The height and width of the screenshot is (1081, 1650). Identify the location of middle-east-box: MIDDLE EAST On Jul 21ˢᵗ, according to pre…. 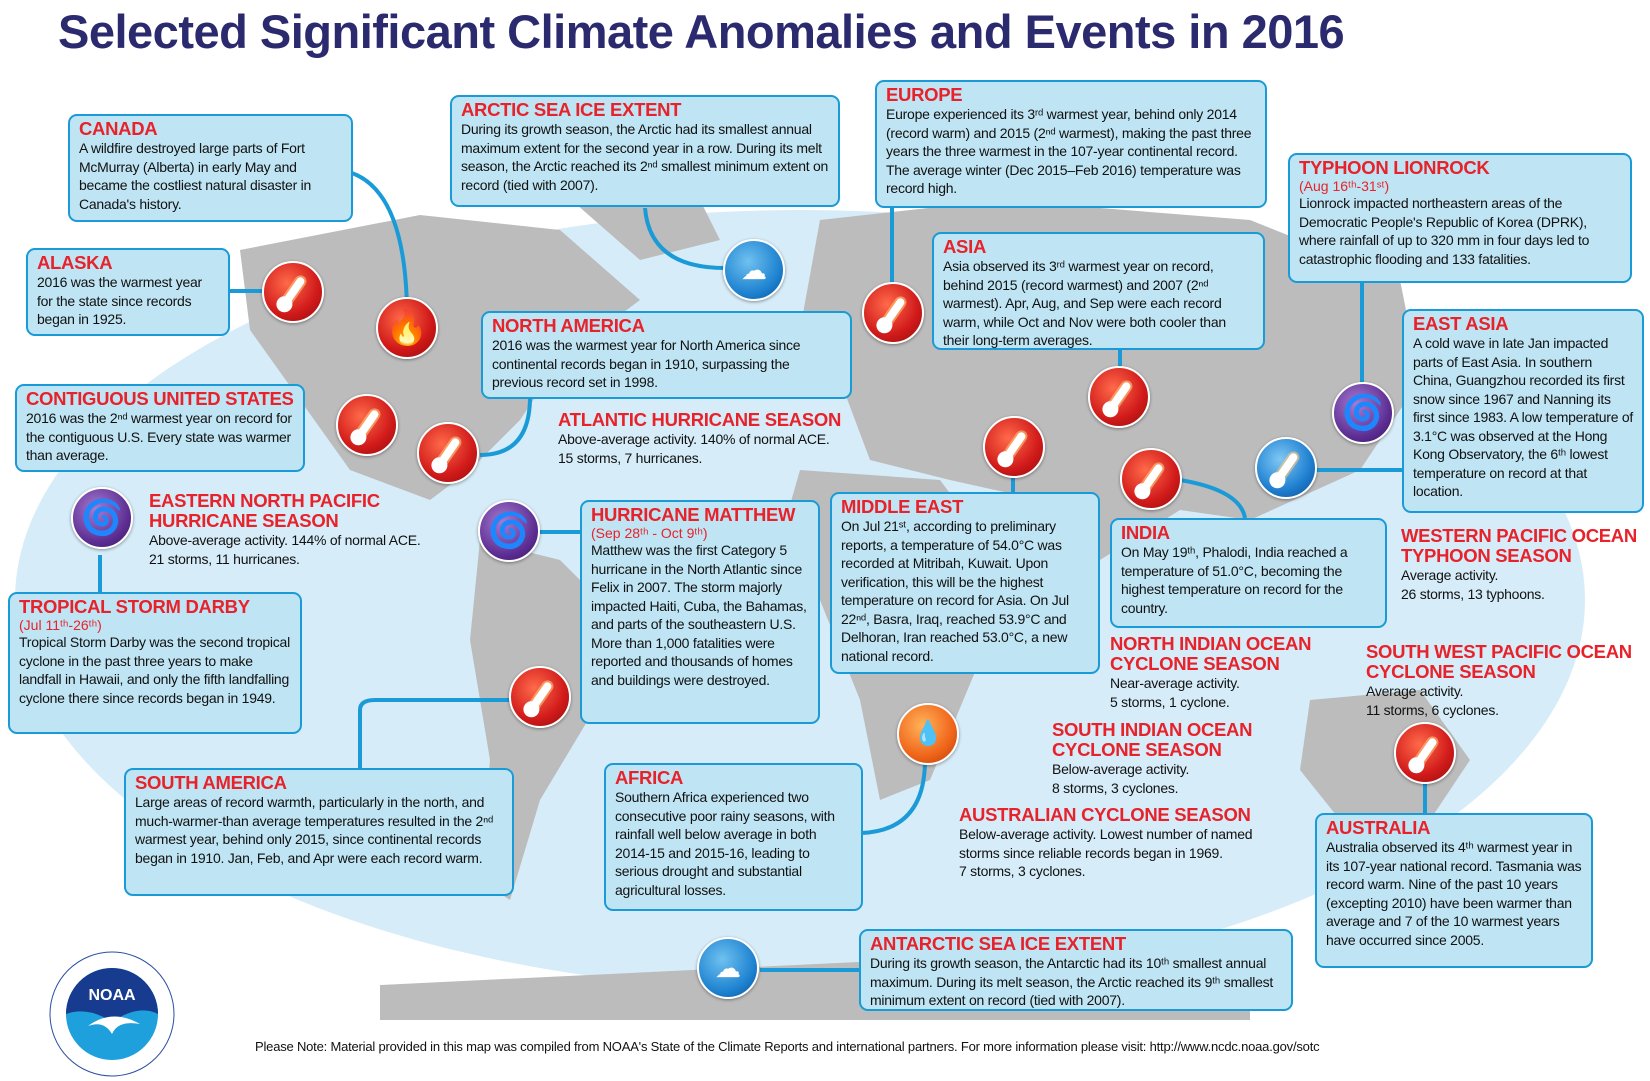
(965, 583).